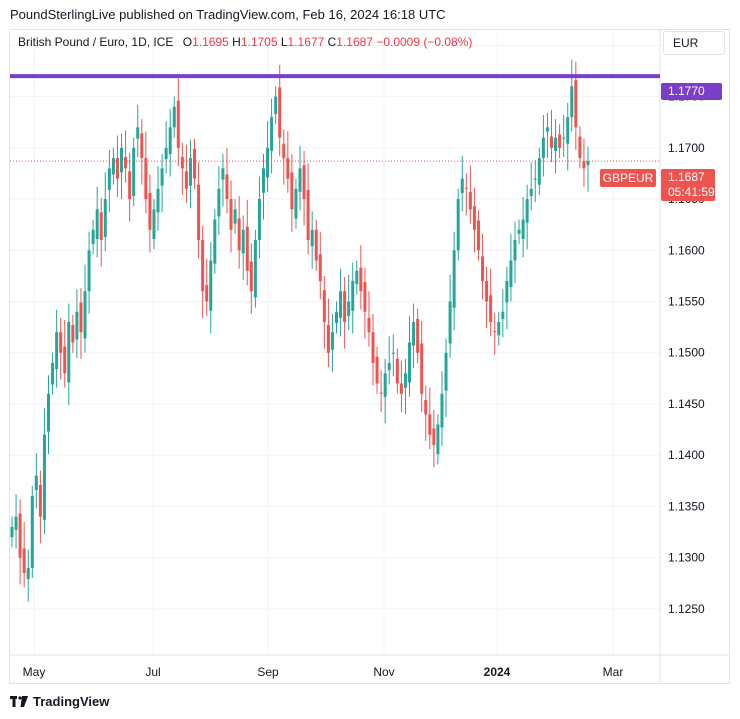 The image size is (740, 719). Describe the element at coordinates (424, 42) in the screenshot. I see `change-value: −0.0009 (−0.08%)` at that location.